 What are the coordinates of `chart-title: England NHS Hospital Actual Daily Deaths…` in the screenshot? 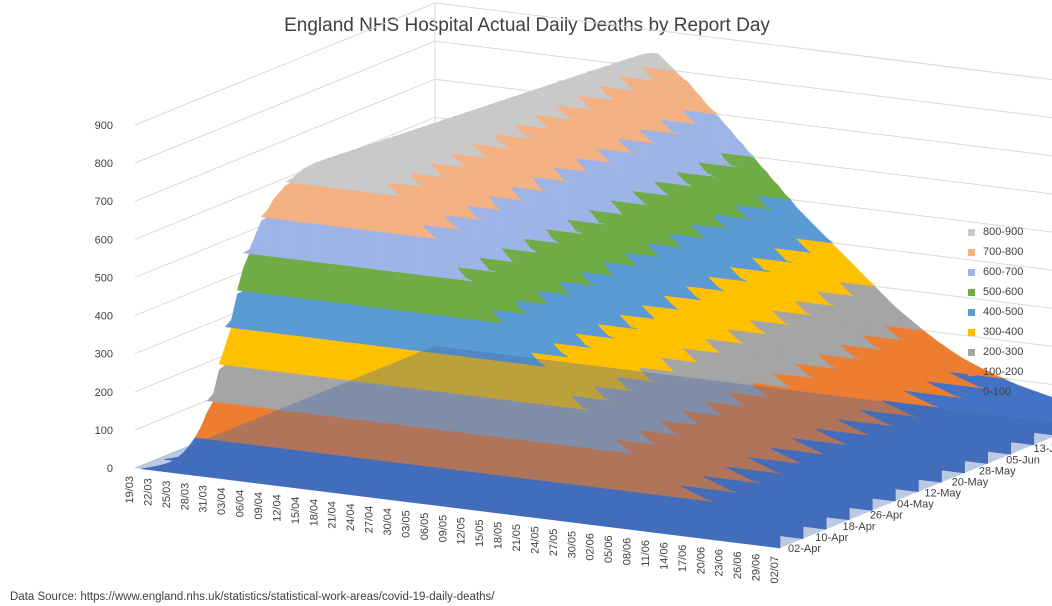 It's located at (527, 25).